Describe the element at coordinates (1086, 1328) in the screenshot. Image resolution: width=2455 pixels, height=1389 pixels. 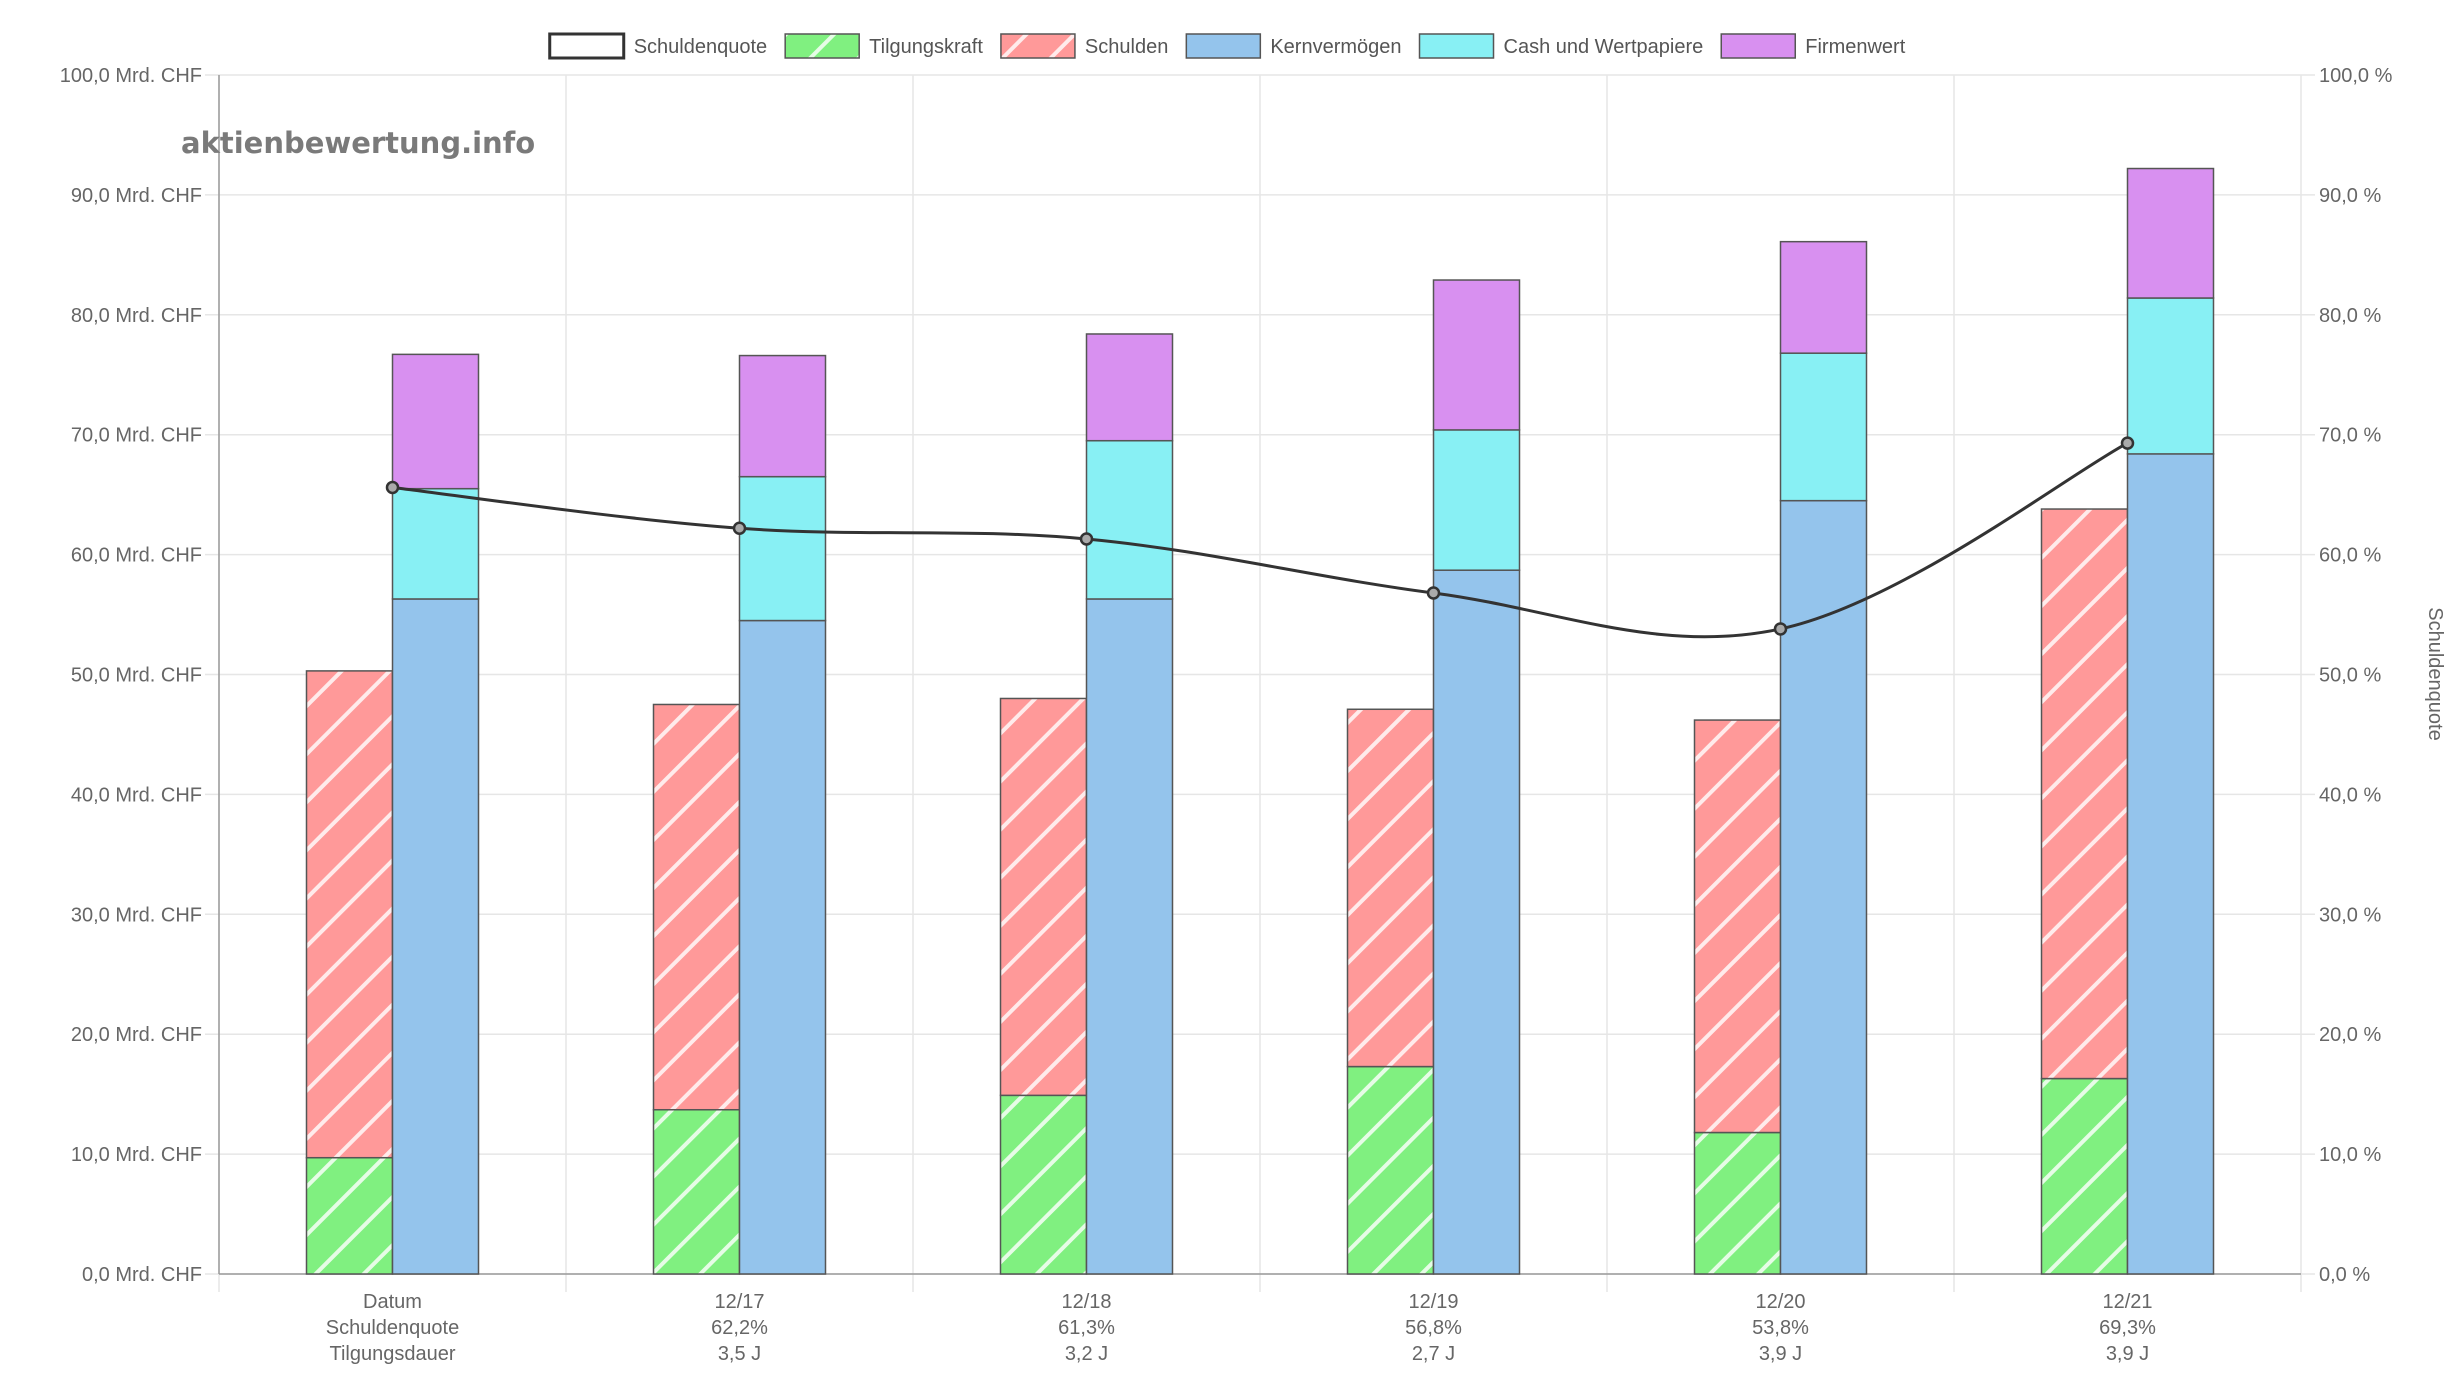
I see `x-tick-label: 61,3%` at that location.